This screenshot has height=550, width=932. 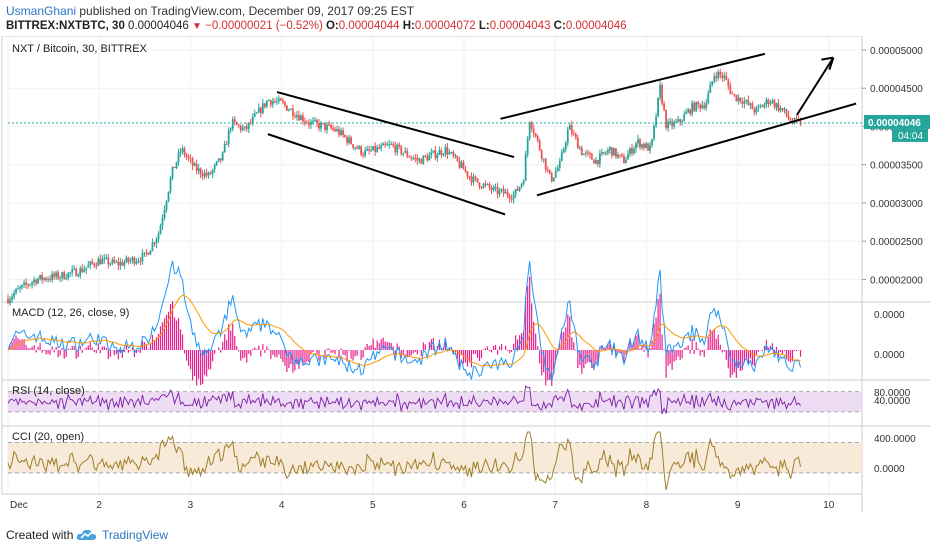 What do you see at coordinates (896, 166) in the screenshot?
I see `price-tick-label: 0.00003500` at bounding box center [896, 166].